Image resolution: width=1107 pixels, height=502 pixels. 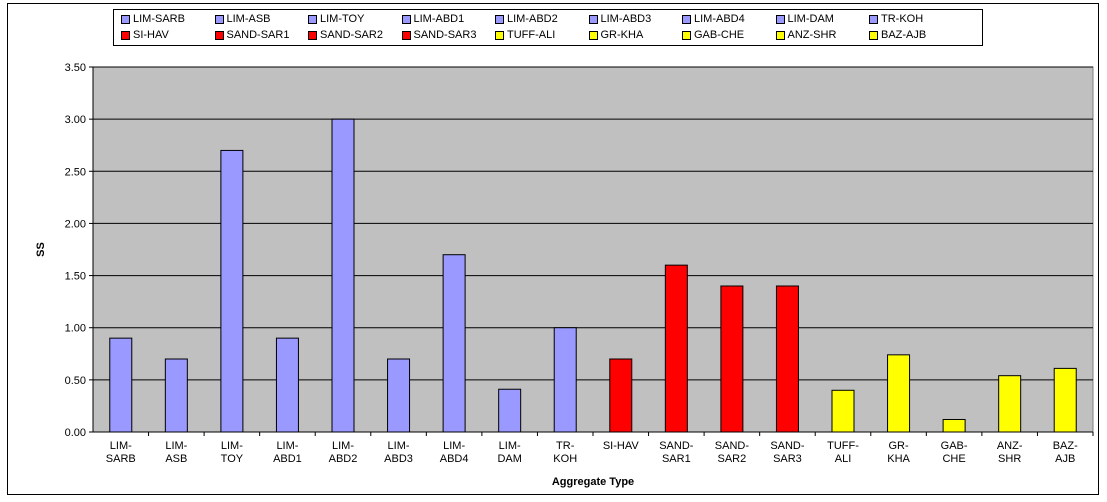 I want to click on x-tick-label: ABD2, so click(x=343, y=459).